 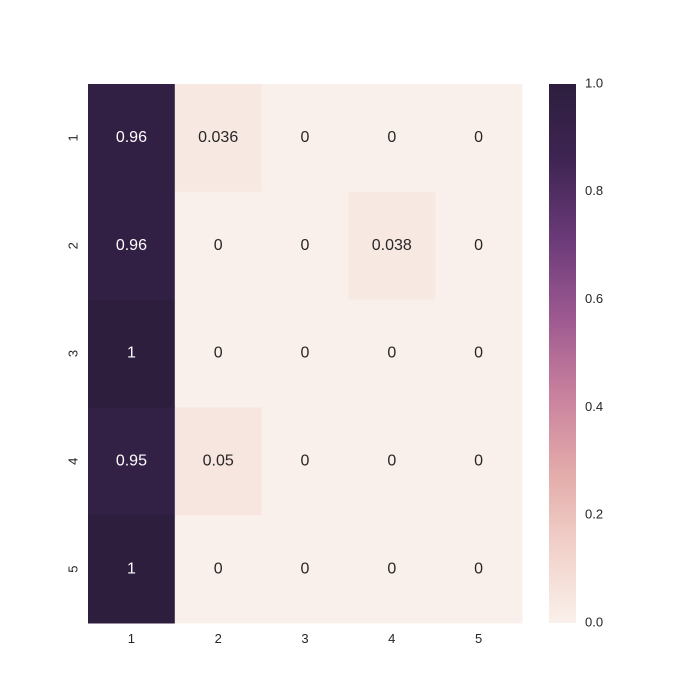 I want to click on cell-annotation-r5-c3: 0, so click(x=305, y=568).